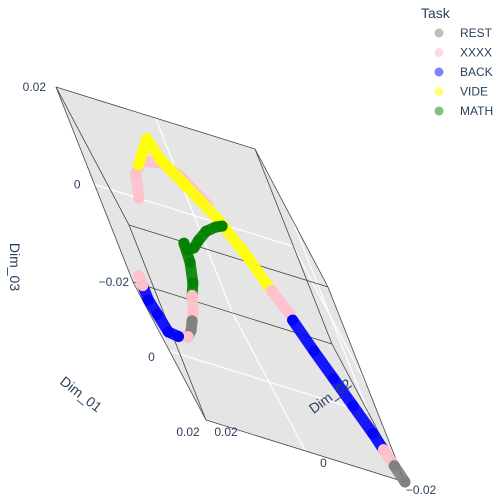  Describe the element at coordinates (457, 61) in the screenshot. I see `legend: Task REST XXXX BACK VIDE MATH` at that location.